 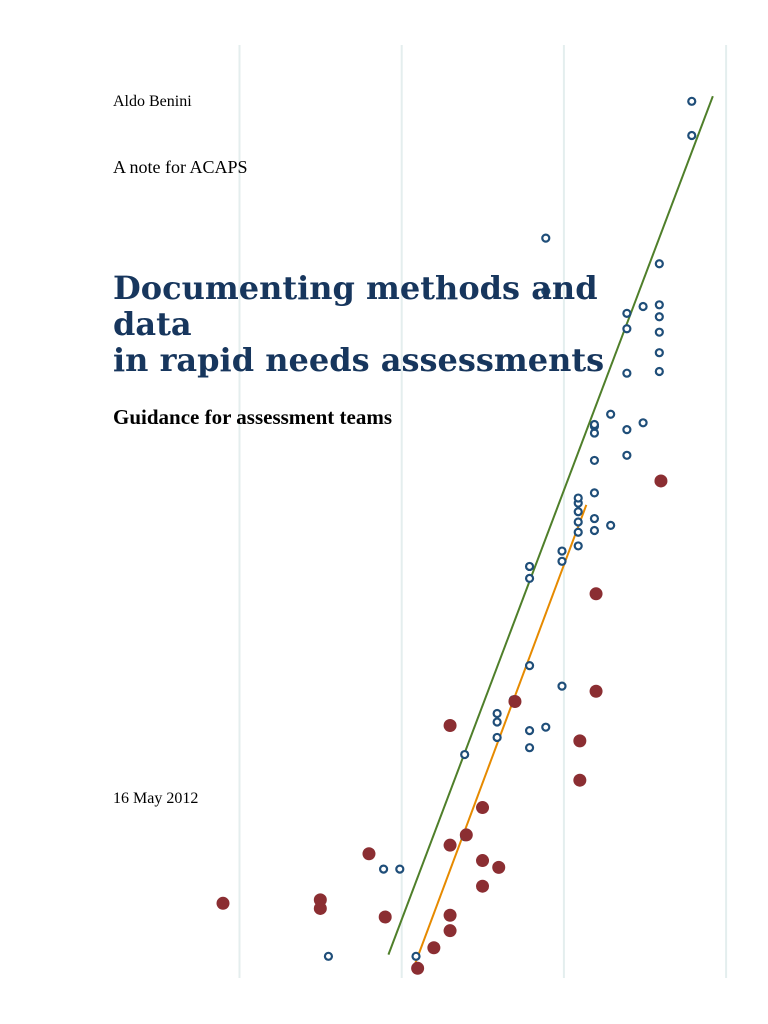 What do you see at coordinates (180, 167) in the screenshot?
I see `document-note: A note for ACAPS` at bounding box center [180, 167].